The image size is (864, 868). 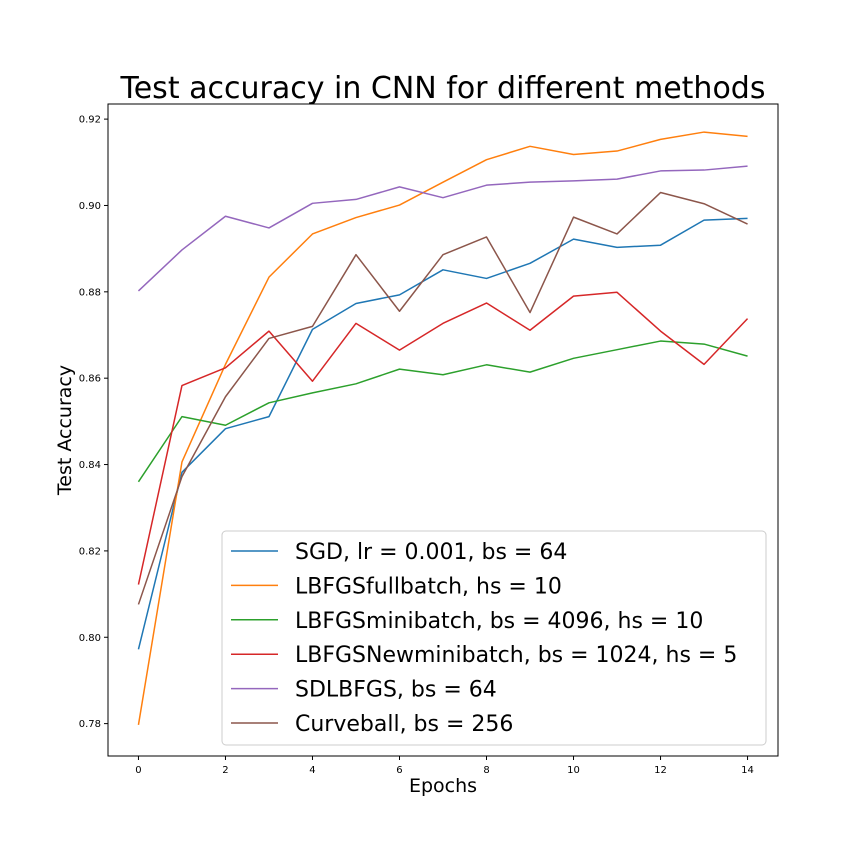 What do you see at coordinates (396, 690) in the screenshot?
I see `legend-label: SDLBFGS, bs = 64` at bounding box center [396, 690].